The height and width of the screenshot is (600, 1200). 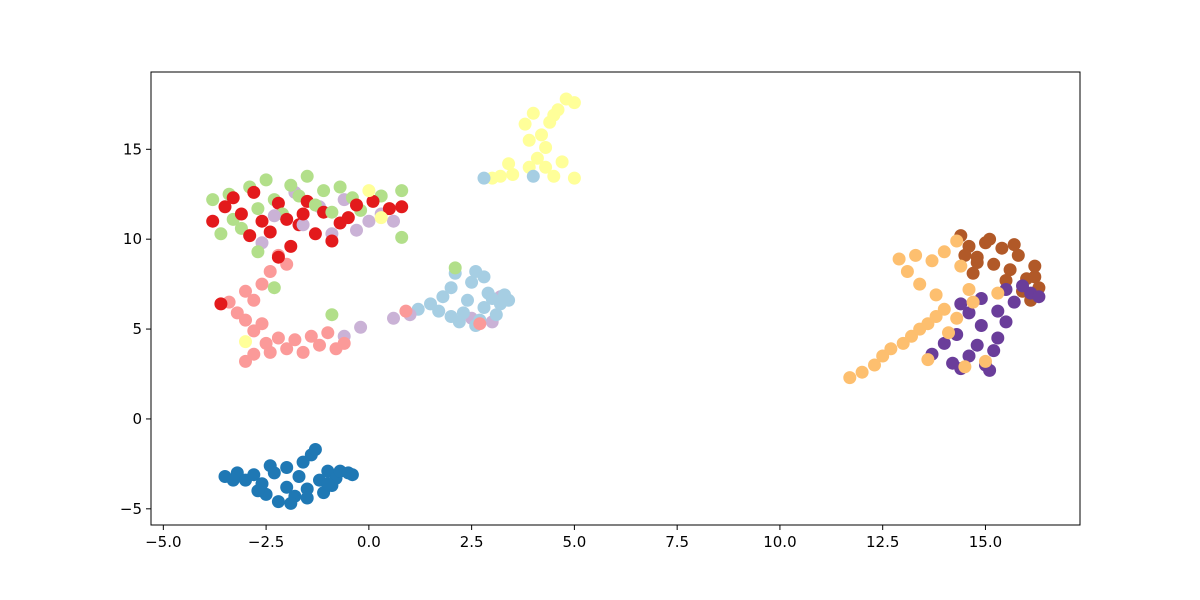 I want to click on x-tick-label: 2.5, so click(x=472, y=542).